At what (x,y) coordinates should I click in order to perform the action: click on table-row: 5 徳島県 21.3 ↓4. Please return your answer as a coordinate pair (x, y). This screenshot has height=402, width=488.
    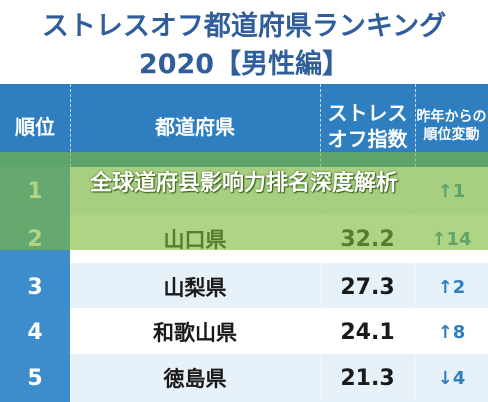
    Looking at the image, I should click on (244, 378).